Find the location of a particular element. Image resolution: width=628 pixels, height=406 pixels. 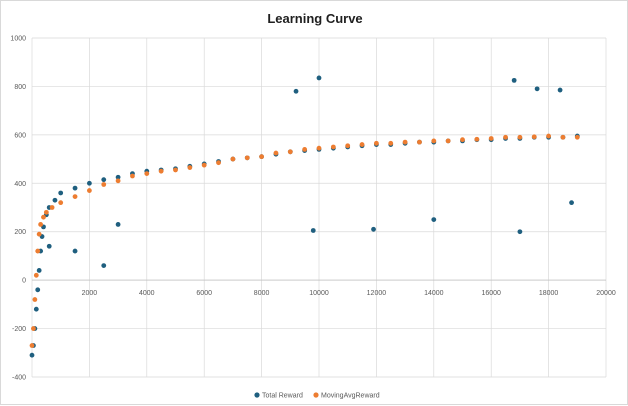

y-tick-label: 1000 is located at coordinates (18, 39).